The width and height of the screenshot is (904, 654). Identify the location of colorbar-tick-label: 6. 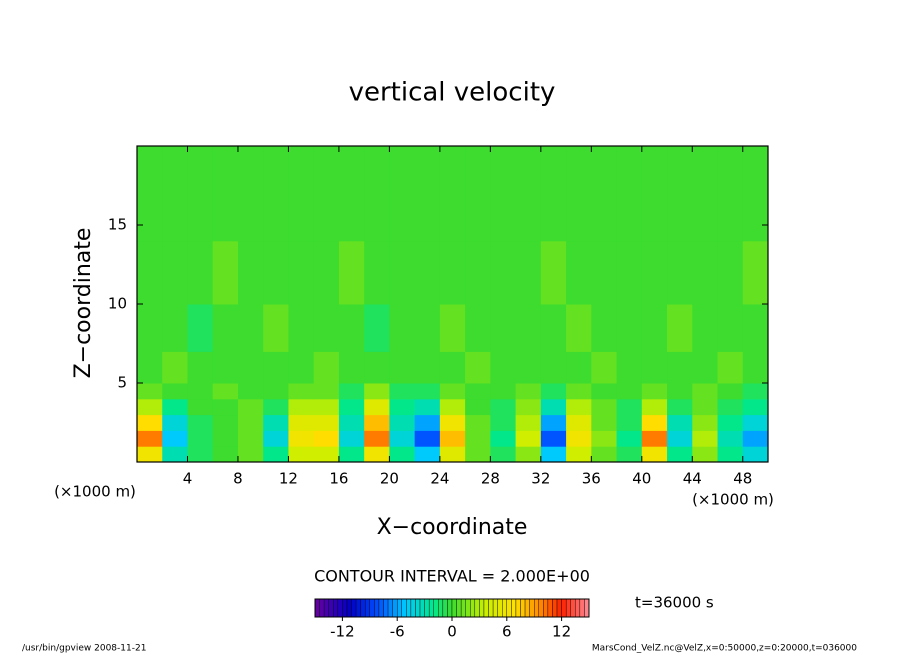
(507, 632).